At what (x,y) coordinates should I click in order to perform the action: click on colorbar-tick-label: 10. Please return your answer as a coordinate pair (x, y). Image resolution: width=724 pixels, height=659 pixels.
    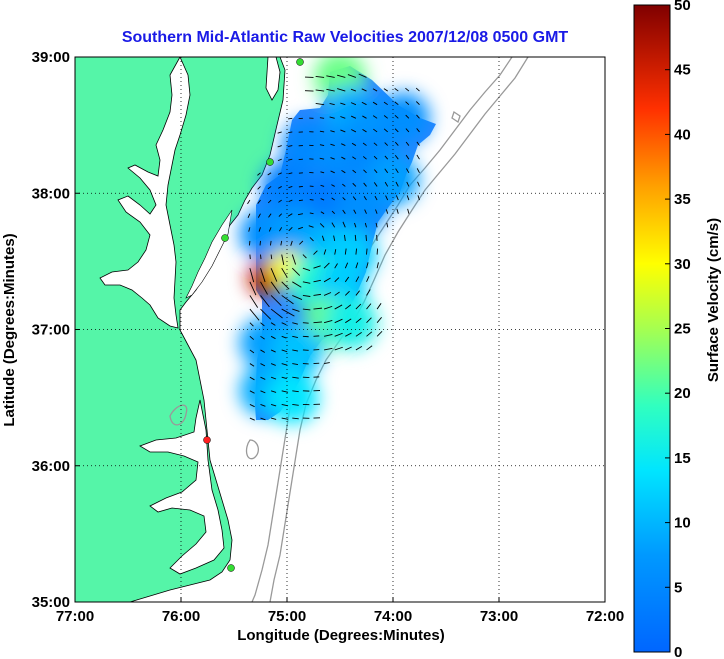
    Looking at the image, I should click on (682, 523).